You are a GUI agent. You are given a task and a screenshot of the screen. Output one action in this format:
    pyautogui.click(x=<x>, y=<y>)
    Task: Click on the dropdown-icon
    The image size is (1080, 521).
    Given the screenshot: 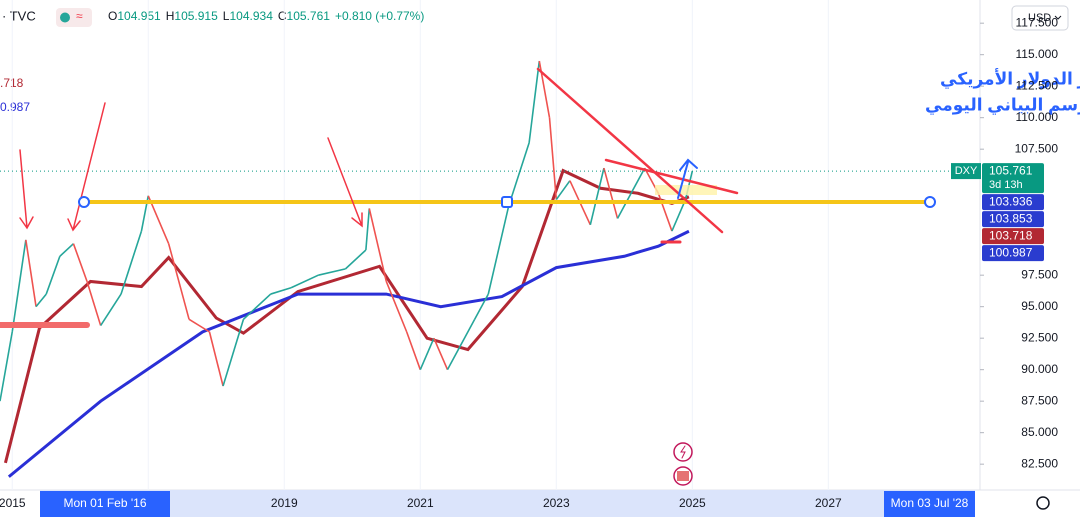 What is the action you would take?
    pyautogui.click(x=1058, y=17)
    